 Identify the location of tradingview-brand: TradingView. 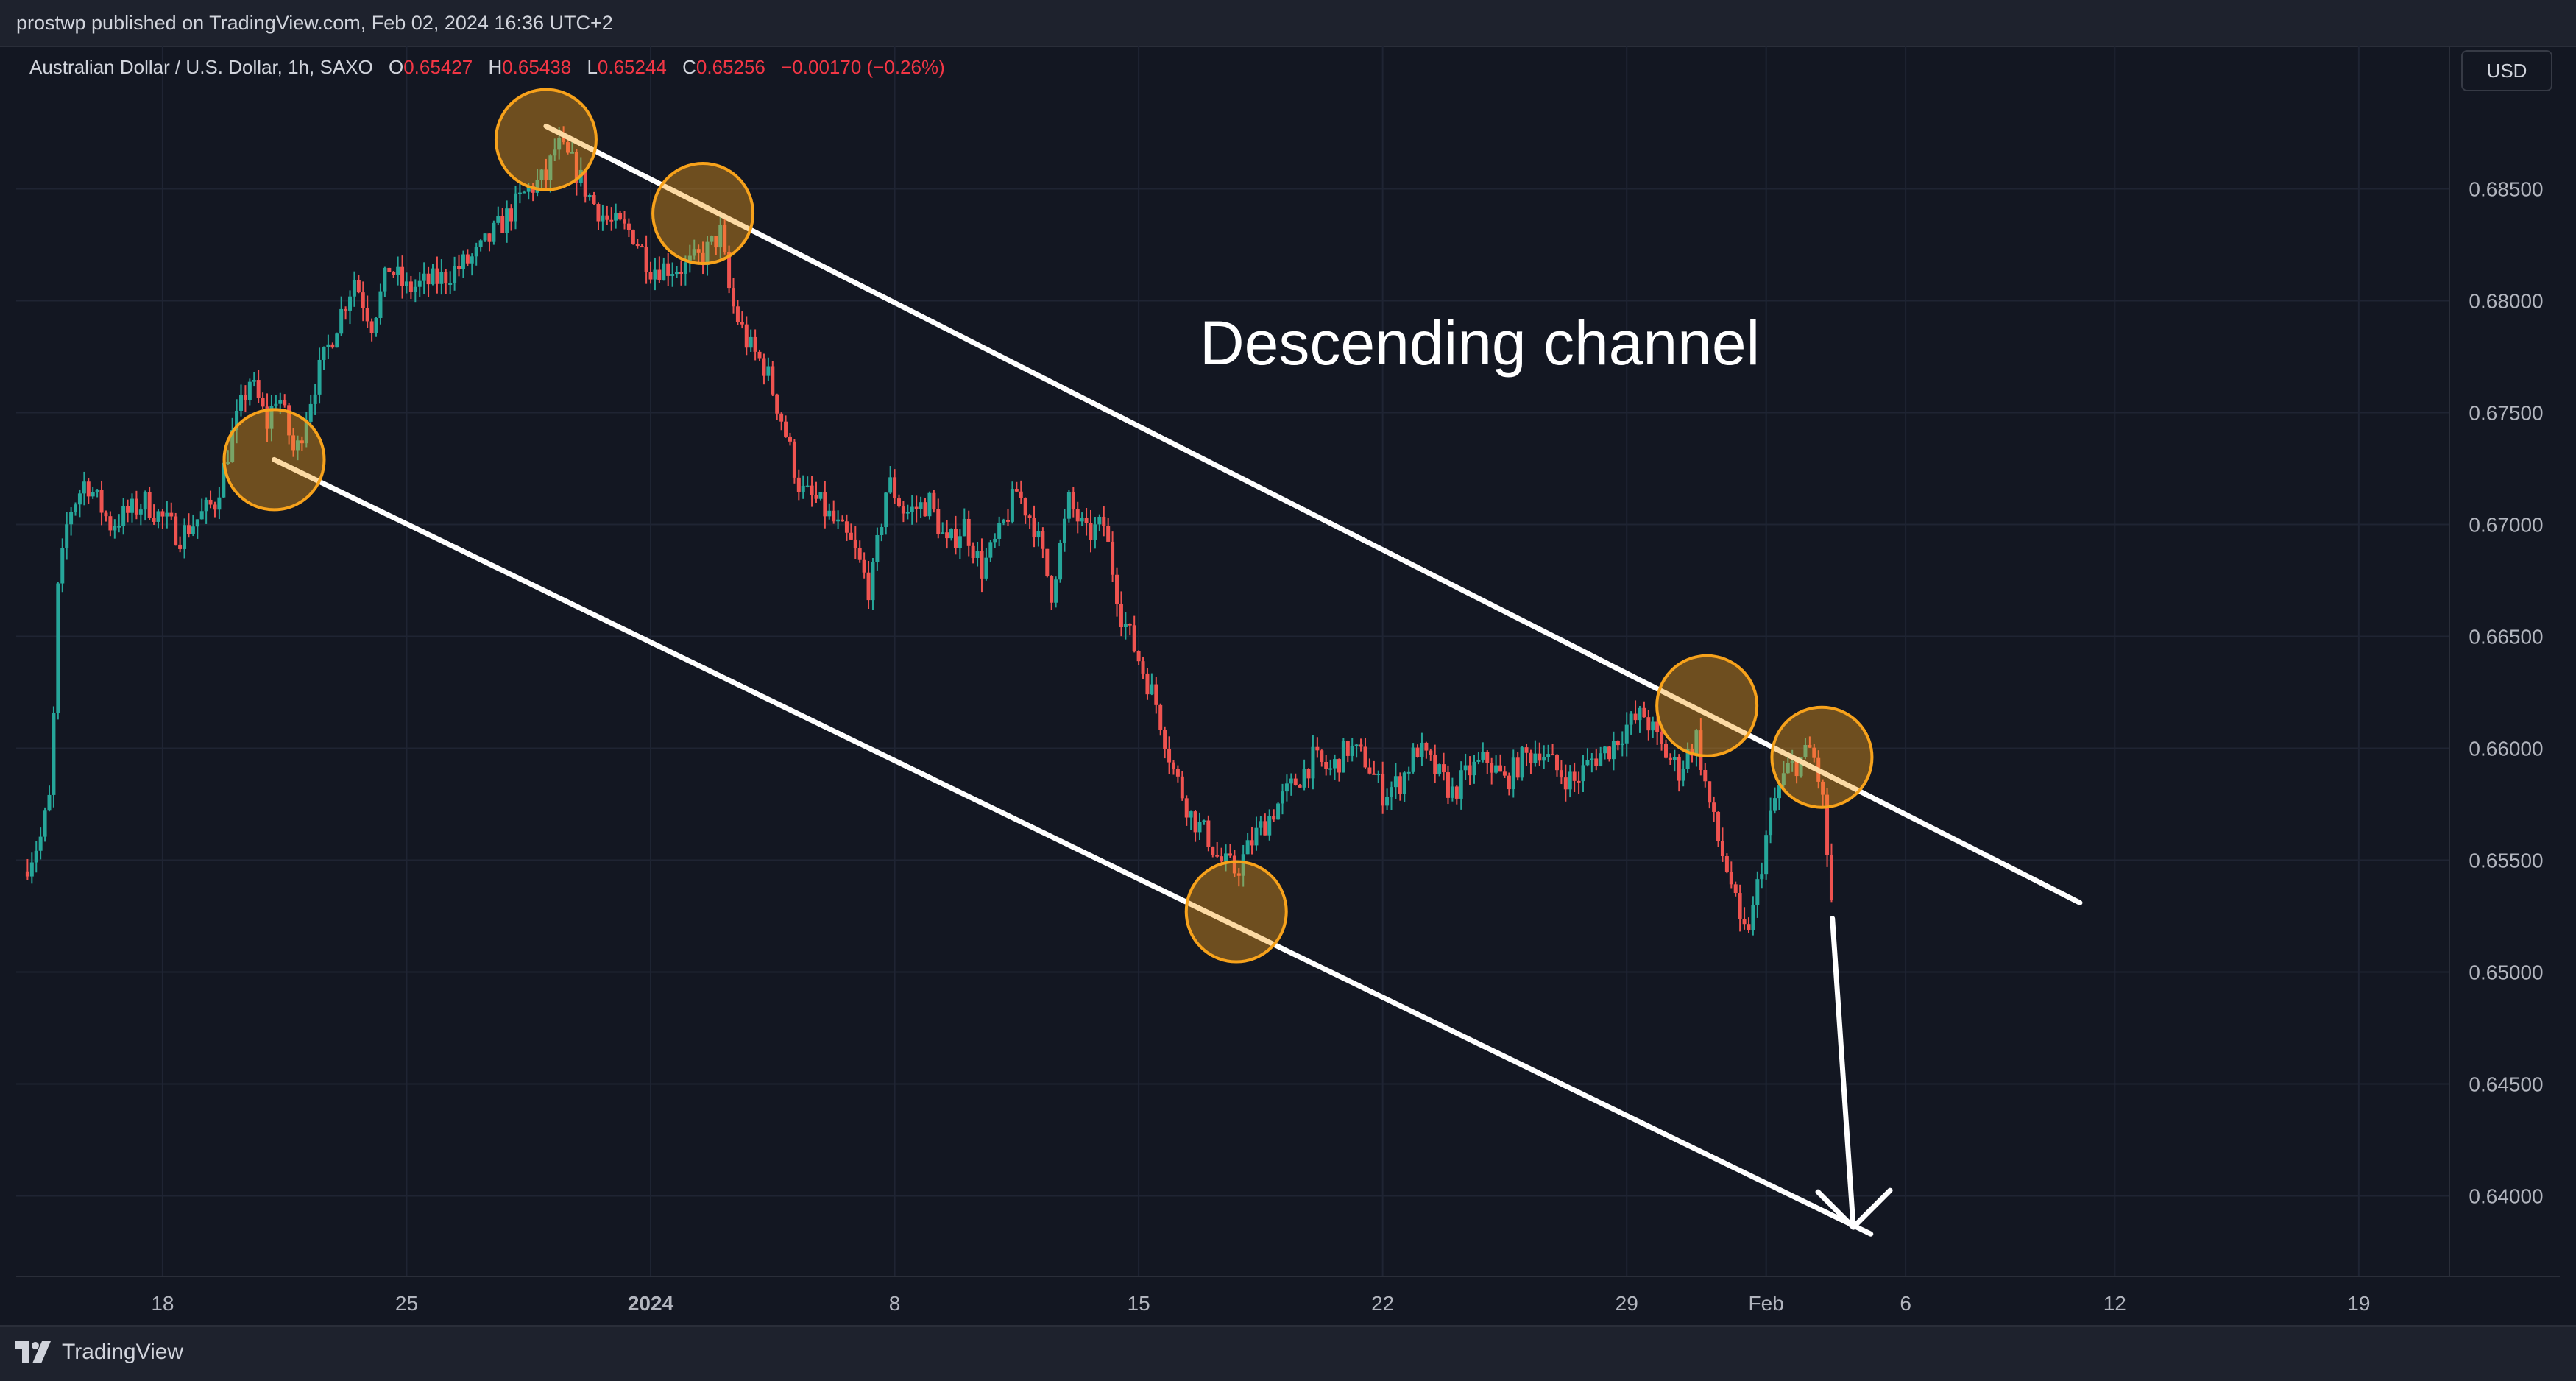
(99, 1352).